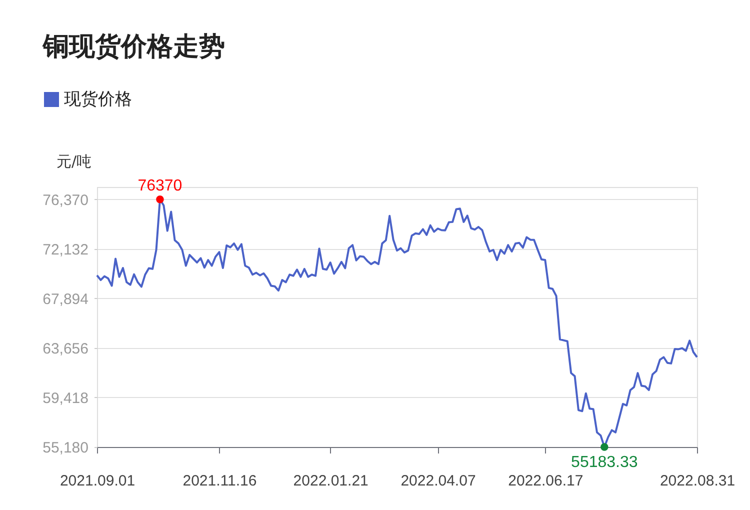 The width and height of the screenshot is (750, 510). Describe the element at coordinates (65, 249) in the screenshot. I see `y-tick-label: 72,132` at that location.